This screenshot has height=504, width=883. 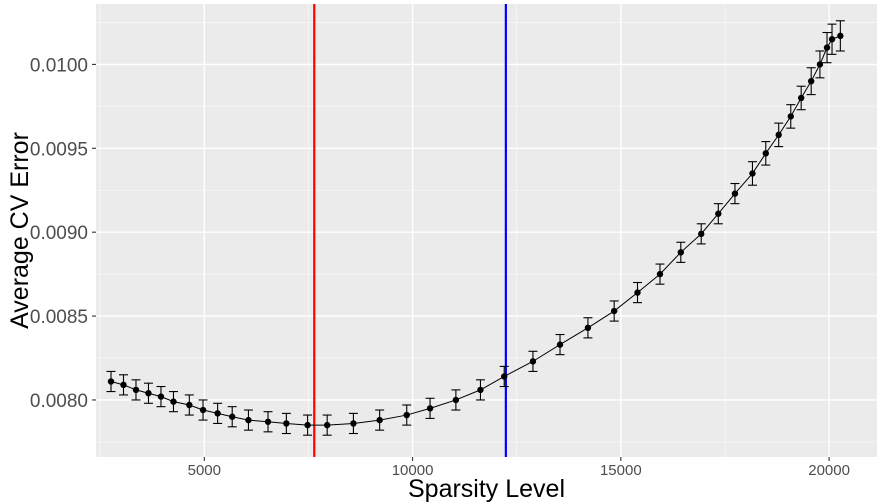 I want to click on y-tick-label: 0.0095, so click(x=59, y=149).